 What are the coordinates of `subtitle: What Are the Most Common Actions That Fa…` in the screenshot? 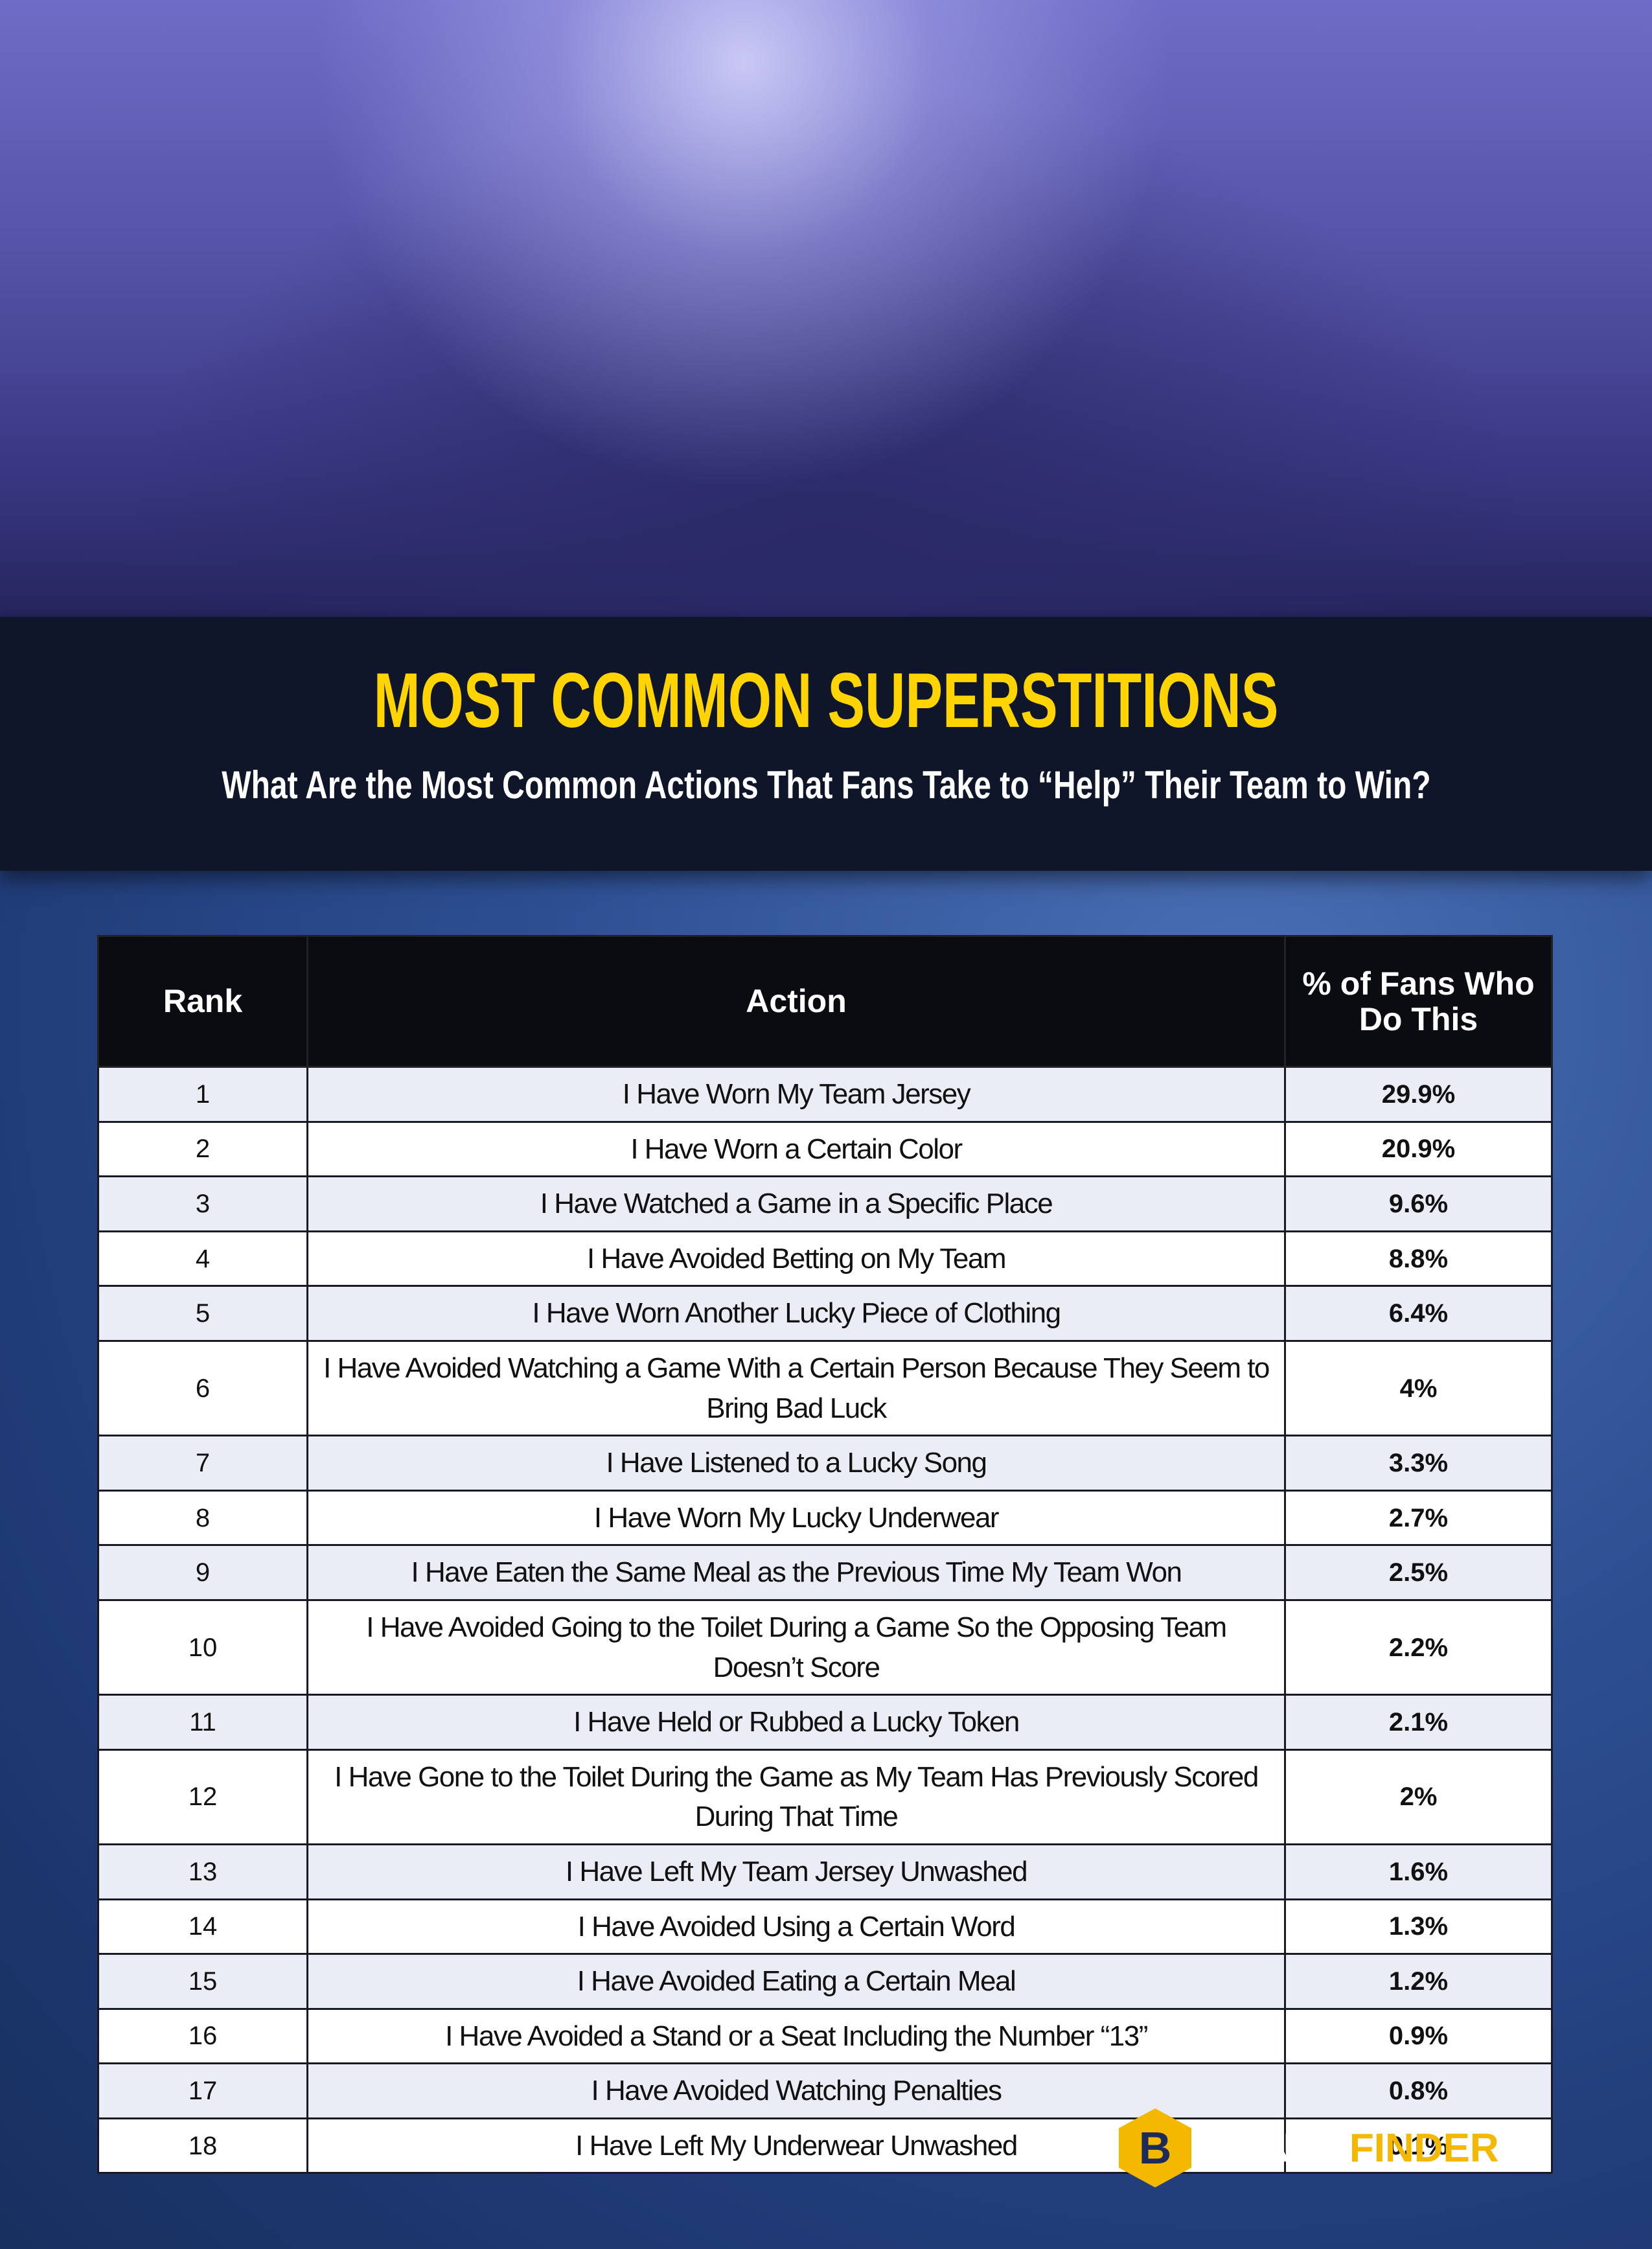 It's located at (826, 785).